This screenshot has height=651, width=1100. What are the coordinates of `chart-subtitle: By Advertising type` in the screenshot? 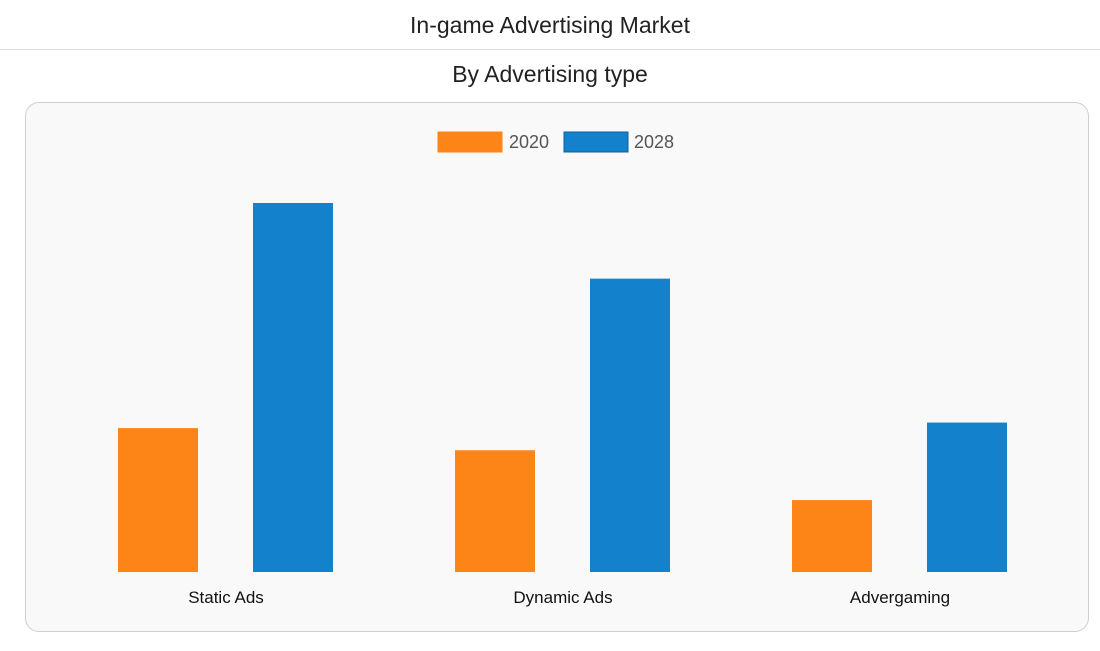 It's located at (550, 74).